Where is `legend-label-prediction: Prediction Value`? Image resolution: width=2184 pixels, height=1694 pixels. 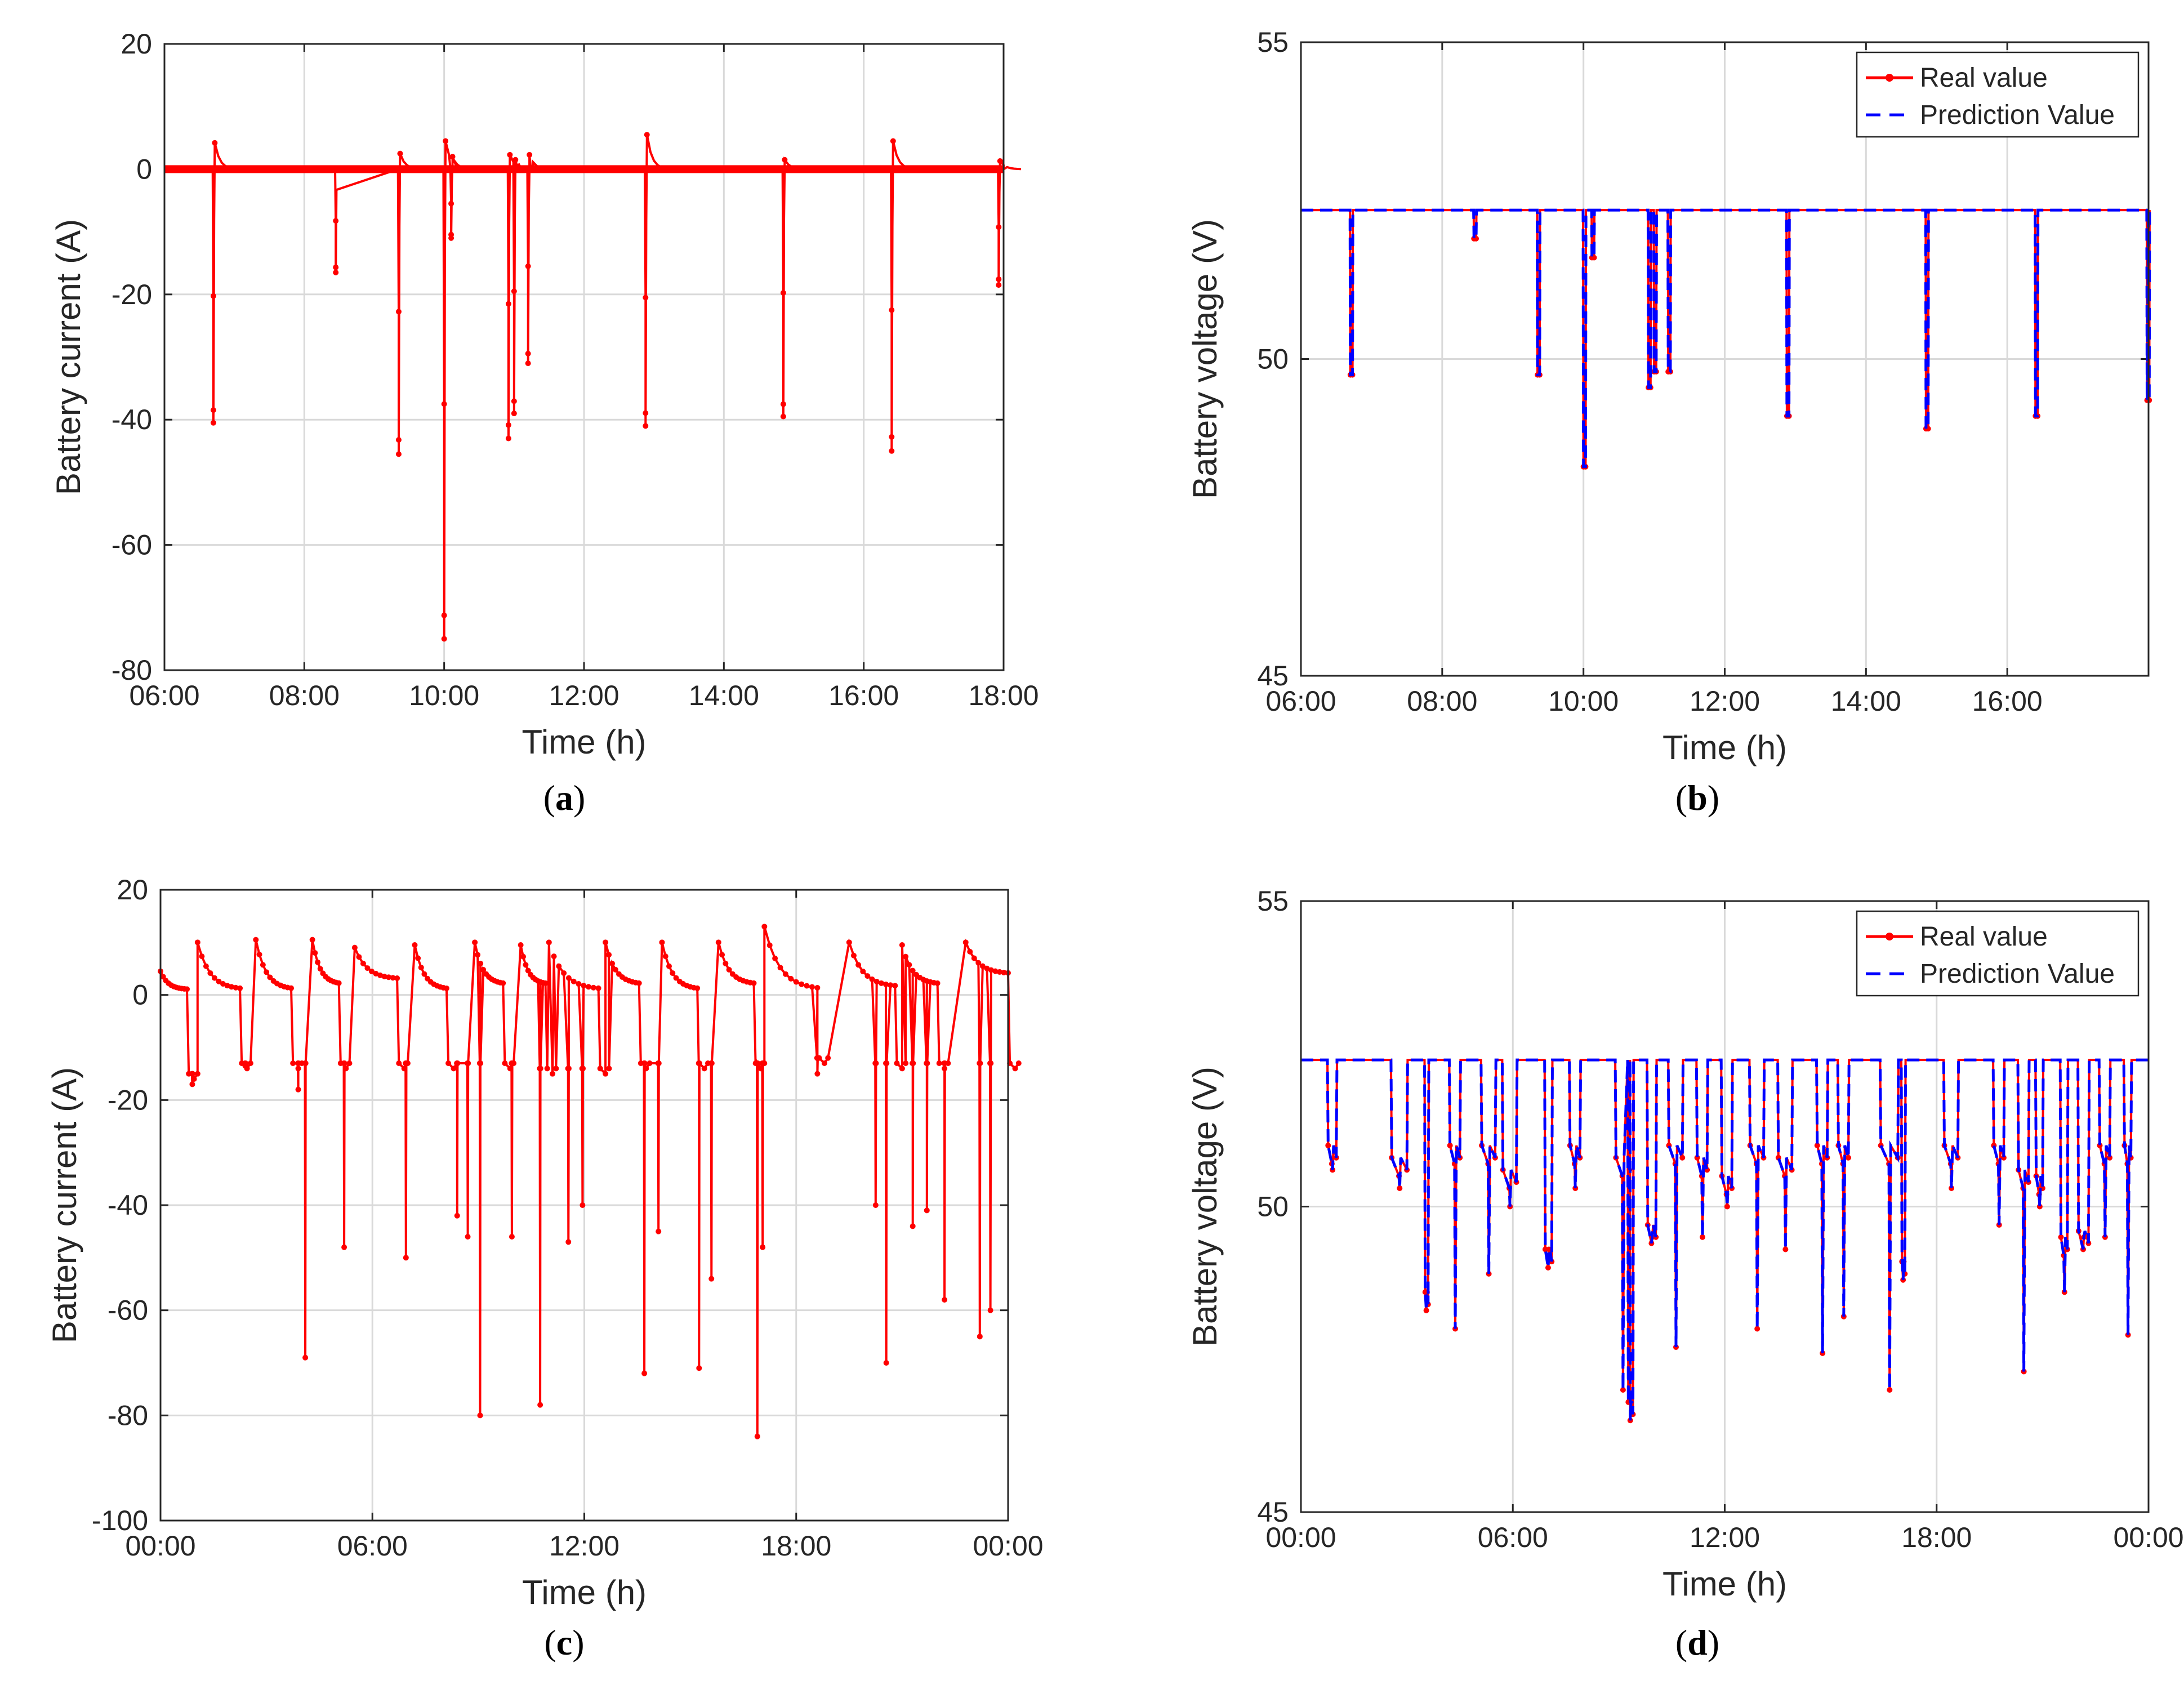 legend-label-prediction: Prediction Value is located at coordinates (2017, 974).